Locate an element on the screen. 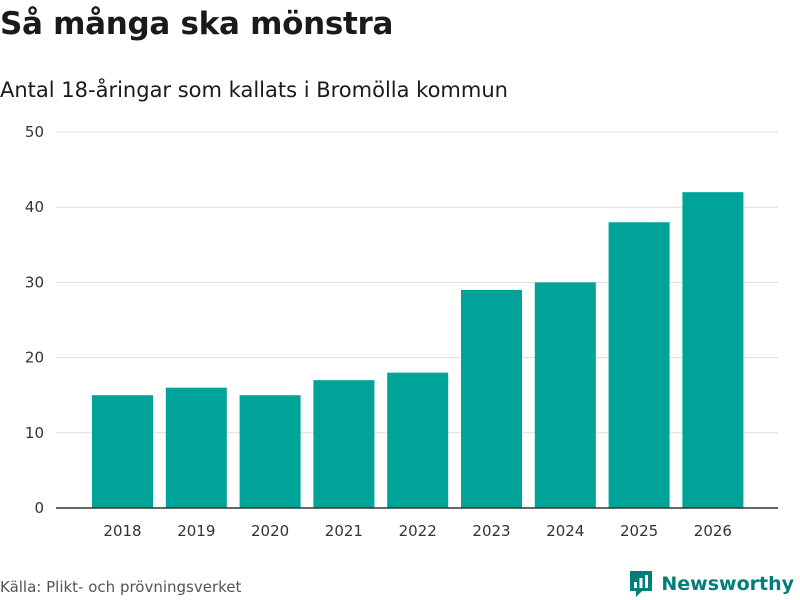  bar-2018 is located at coordinates (122, 451).